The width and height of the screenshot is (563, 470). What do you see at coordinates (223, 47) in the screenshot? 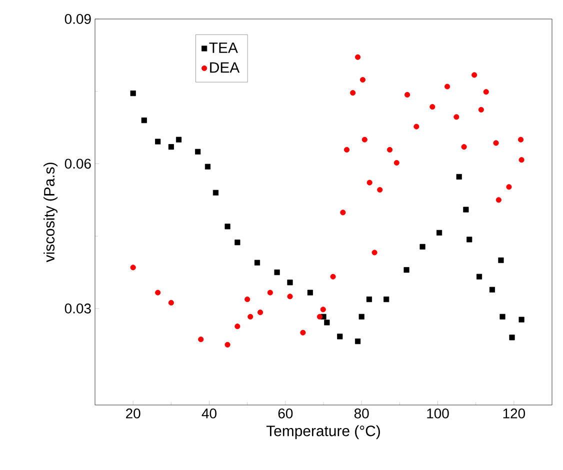
I see `legend-label: TEA` at bounding box center [223, 47].